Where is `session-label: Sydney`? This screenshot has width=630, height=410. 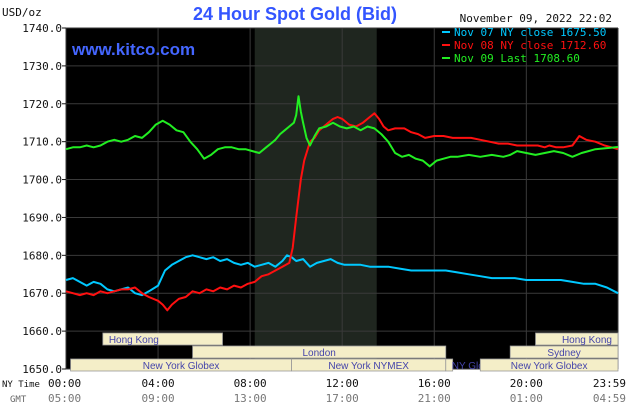
session-label: Sydney is located at coordinates (563, 353).